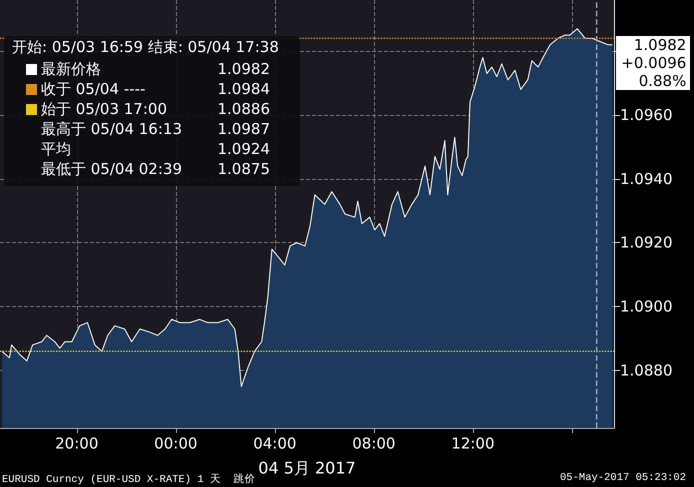  I want to click on annotation: 1.0987, so click(244, 129).